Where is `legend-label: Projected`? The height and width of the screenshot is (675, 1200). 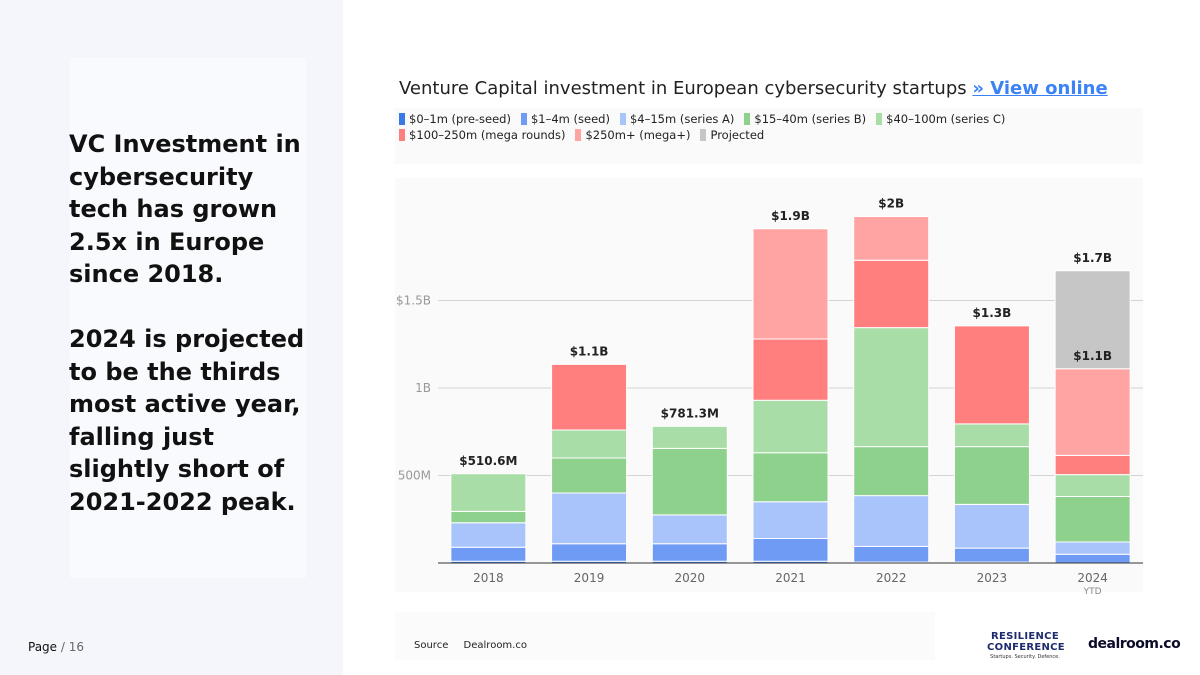 legend-label: Projected is located at coordinates (737, 135).